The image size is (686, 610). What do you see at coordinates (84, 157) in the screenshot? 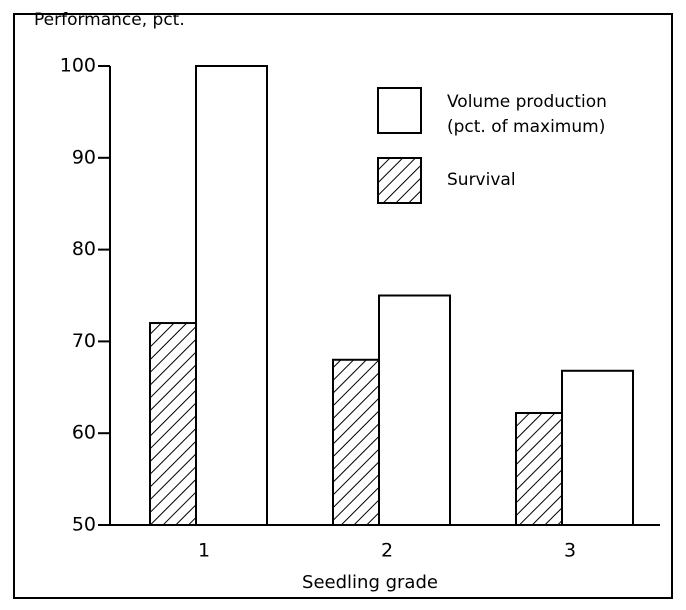
I see `y-tick-label: 90` at bounding box center [84, 157].